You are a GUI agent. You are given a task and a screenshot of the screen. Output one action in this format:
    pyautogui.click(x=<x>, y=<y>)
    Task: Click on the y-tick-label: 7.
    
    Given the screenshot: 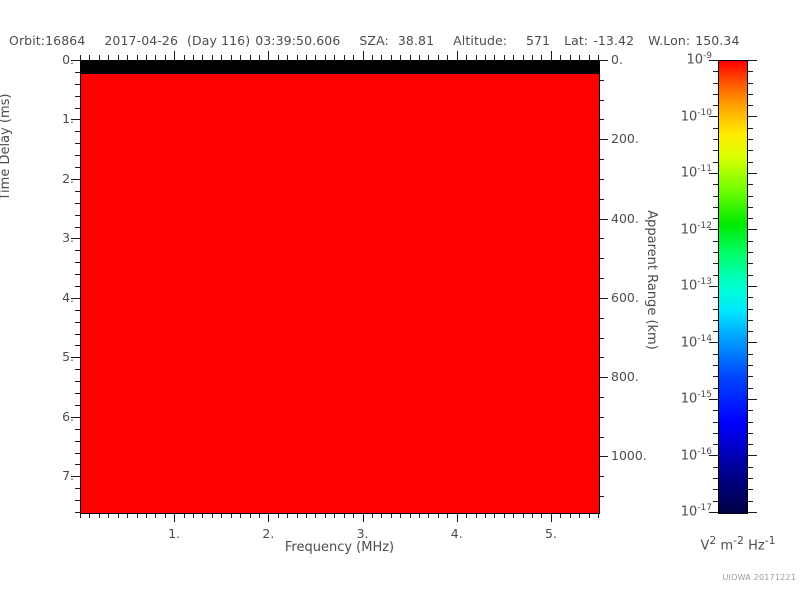 What is the action you would take?
    pyautogui.click(x=68, y=476)
    